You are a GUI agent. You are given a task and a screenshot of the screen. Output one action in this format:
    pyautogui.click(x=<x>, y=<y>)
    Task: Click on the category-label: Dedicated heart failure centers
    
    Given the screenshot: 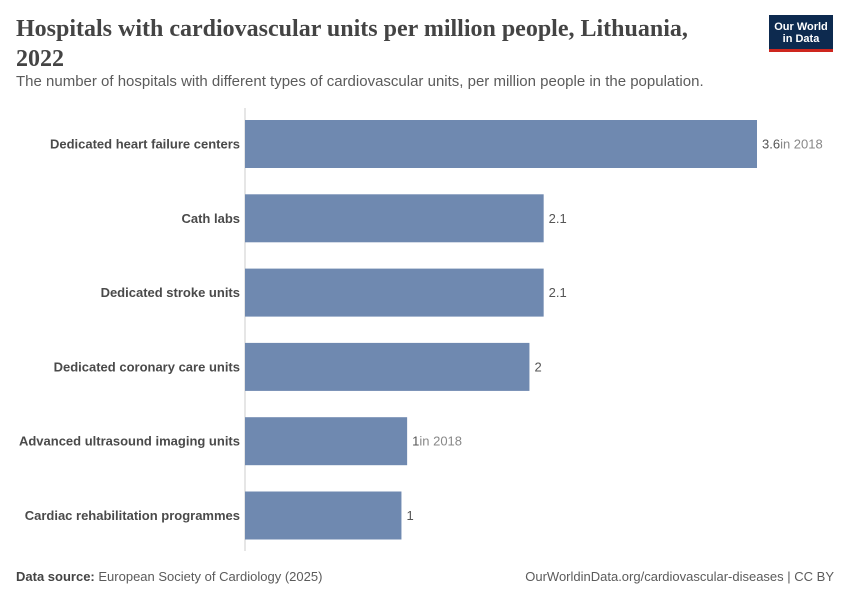 What is the action you would take?
    pyautogui.click(x=145, y=144)
    